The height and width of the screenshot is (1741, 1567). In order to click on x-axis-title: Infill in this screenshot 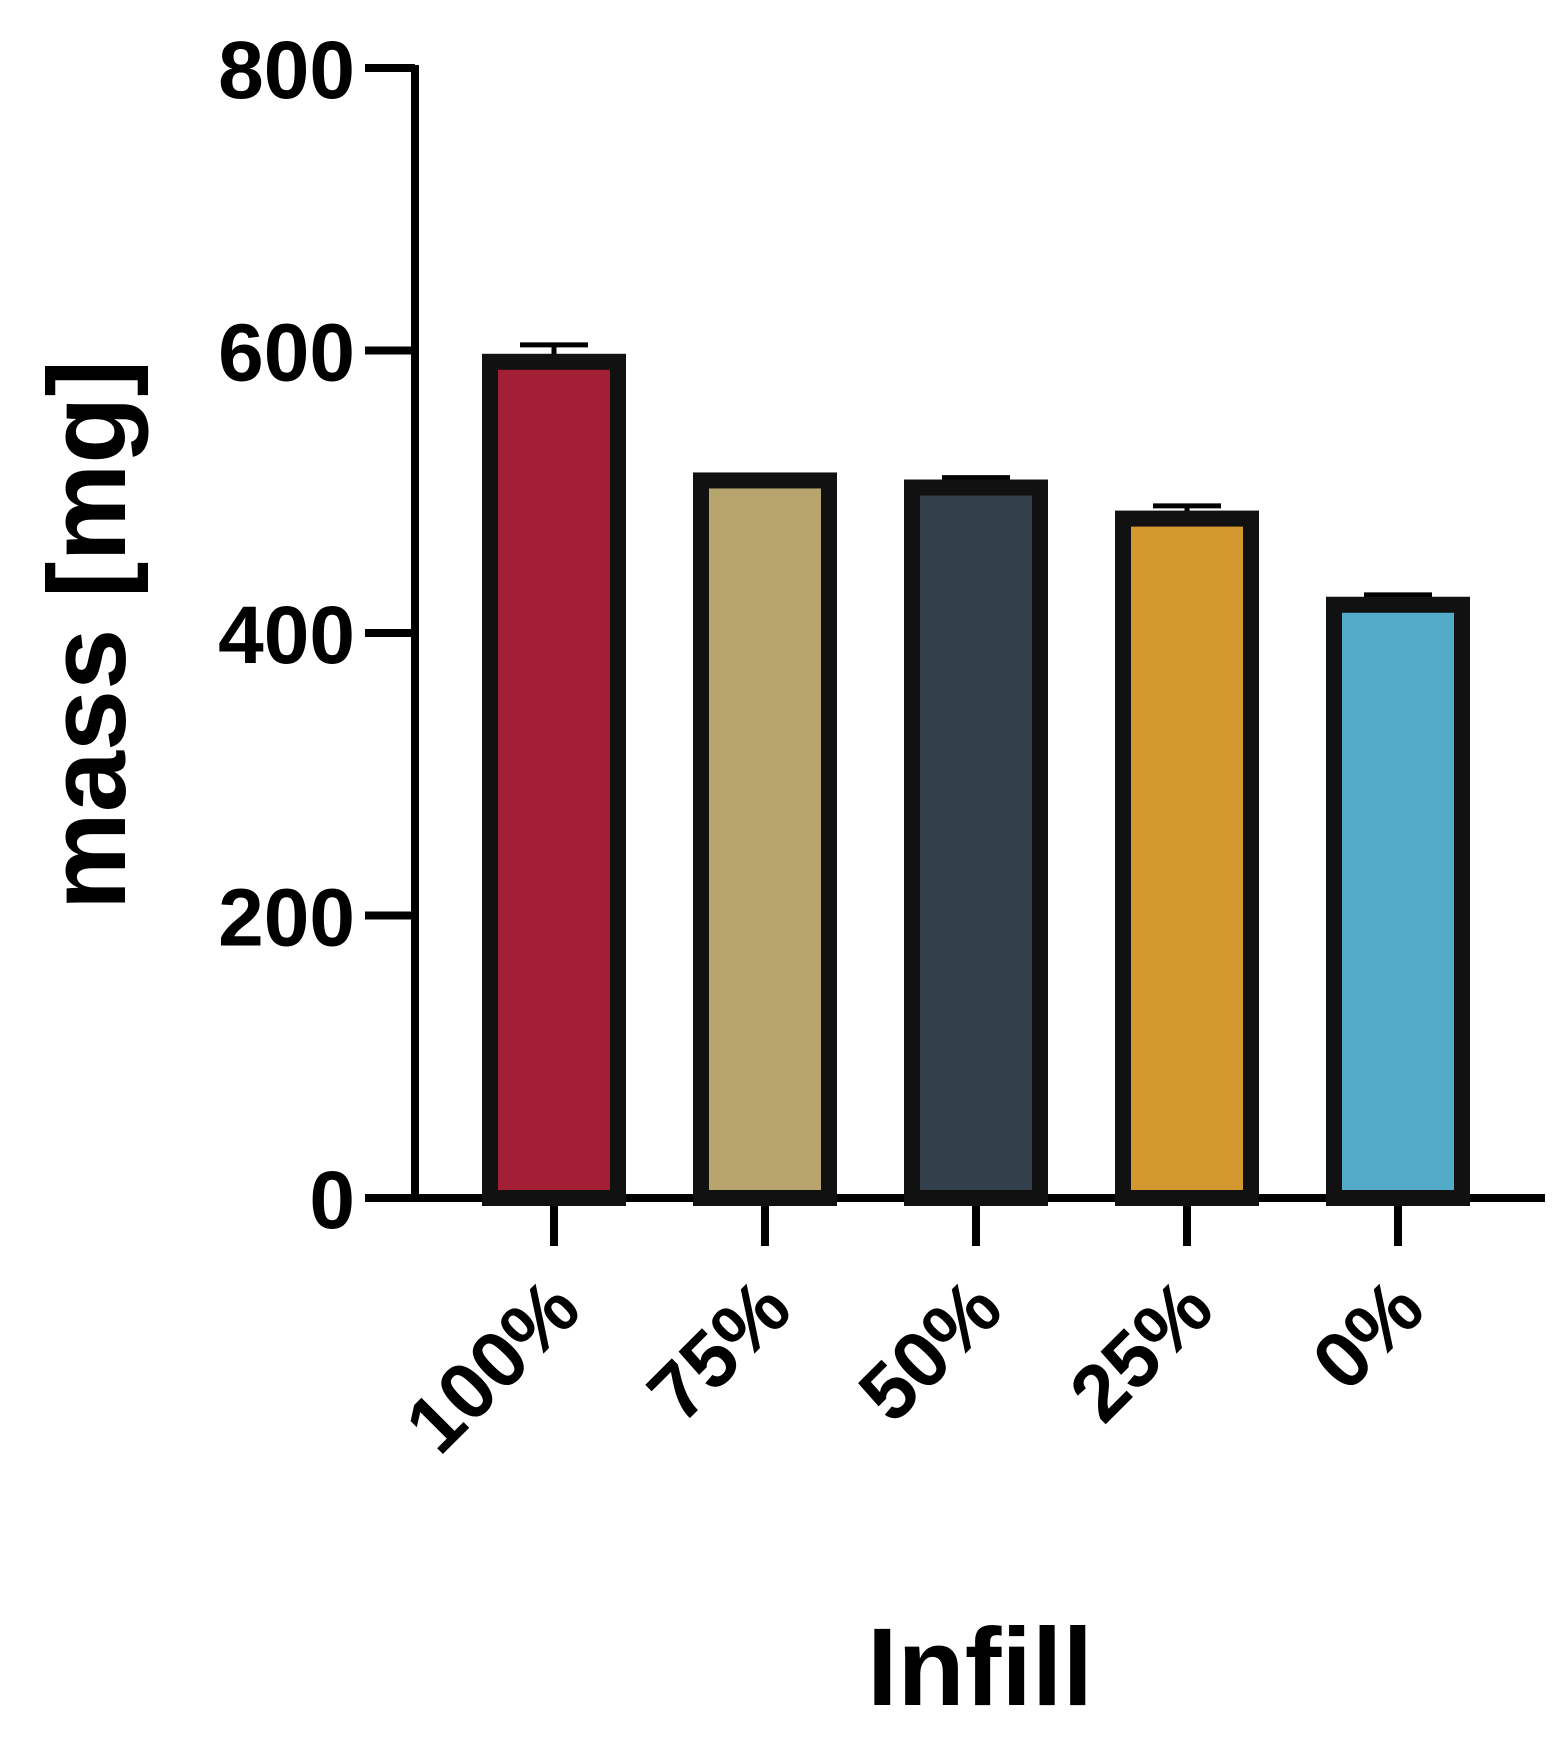, I will do `click(980, 1667)`.